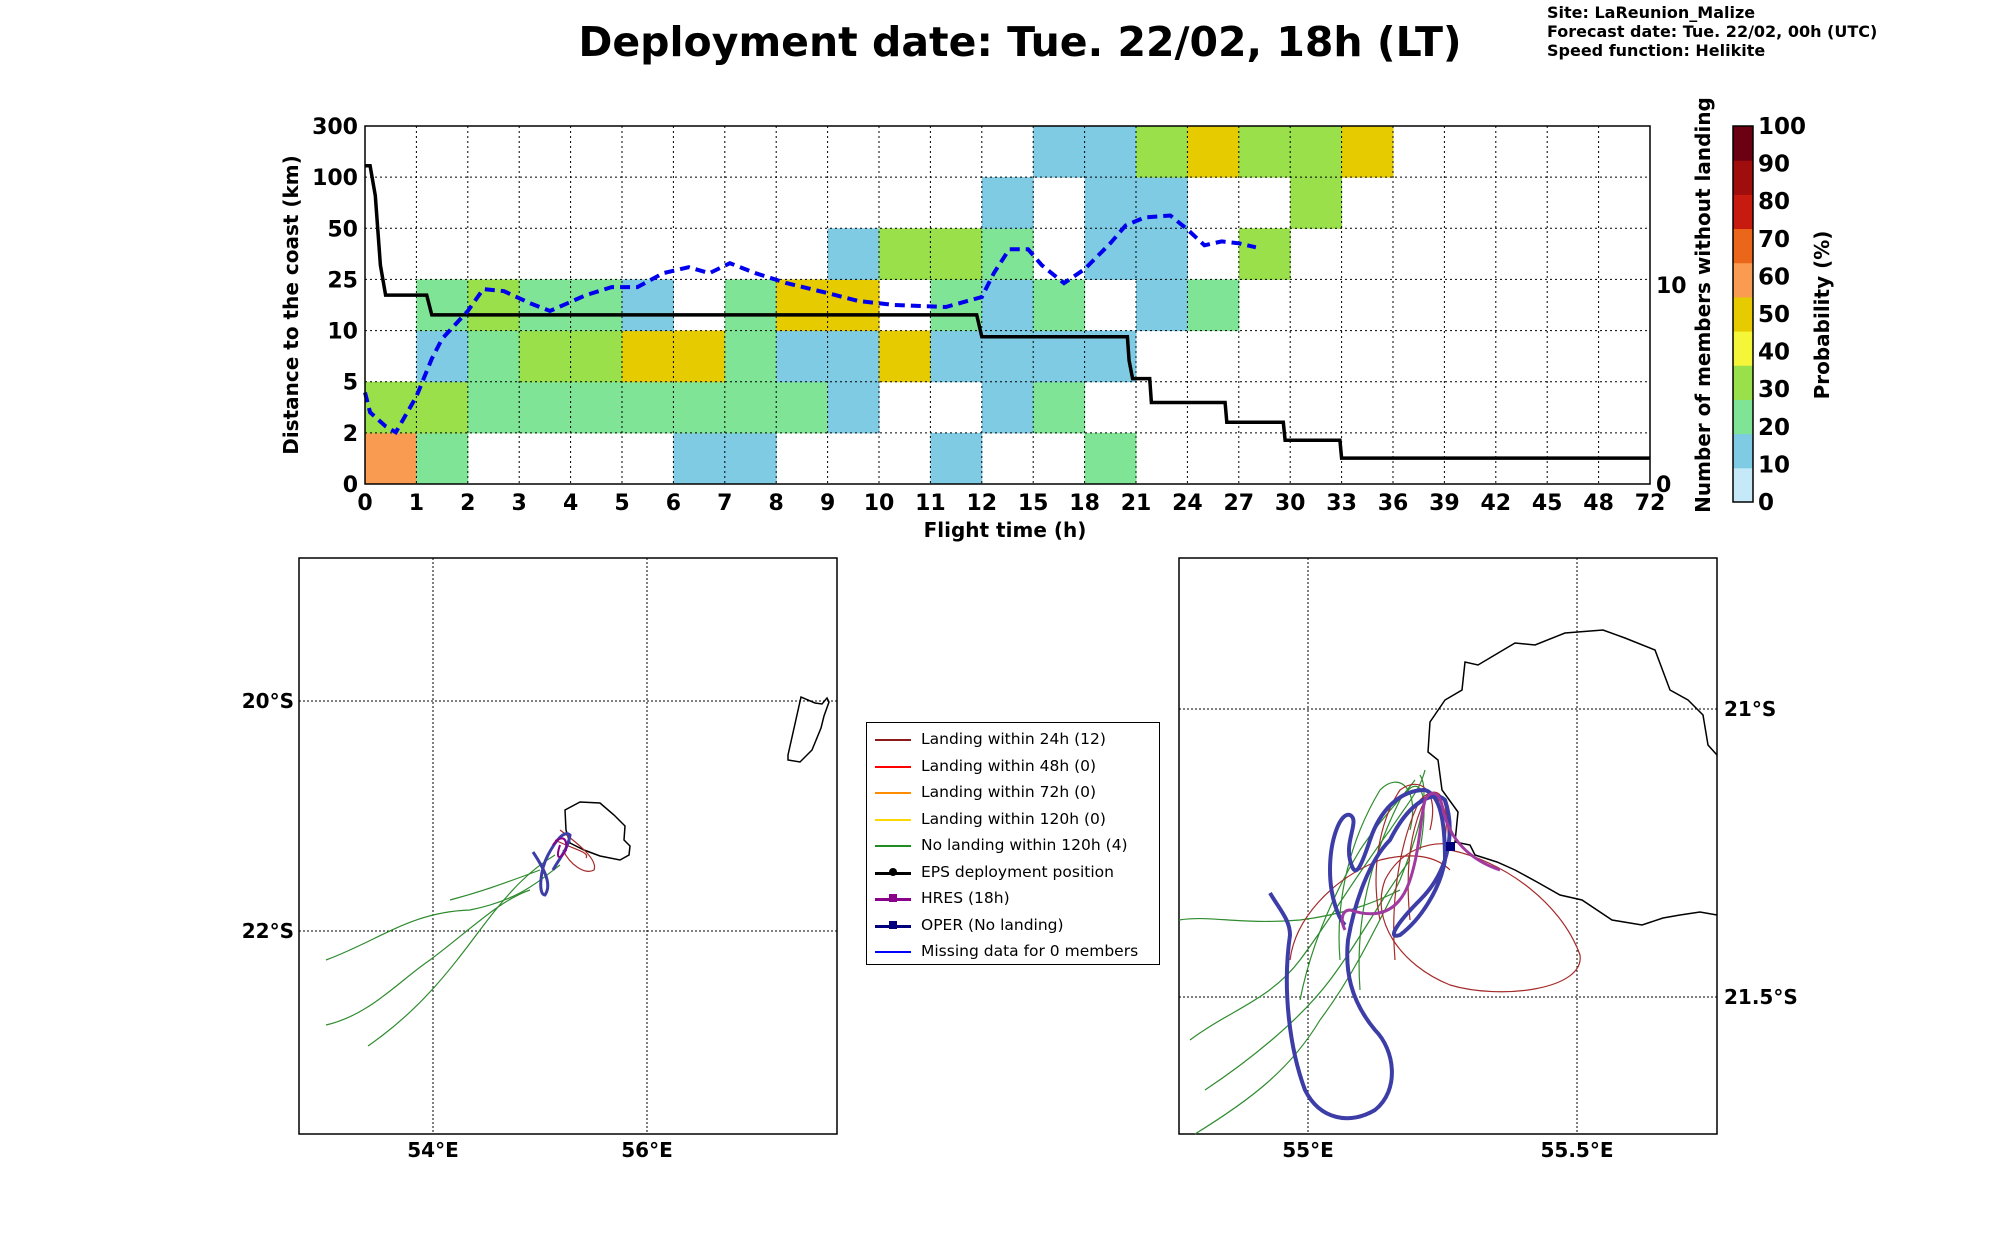 The image size is (2000, 1250). What do you see at coordinates (1005, 530) in the screenshot?
I see `x-axis-label: Flight time (h)` at bounding box center [1005, 530].